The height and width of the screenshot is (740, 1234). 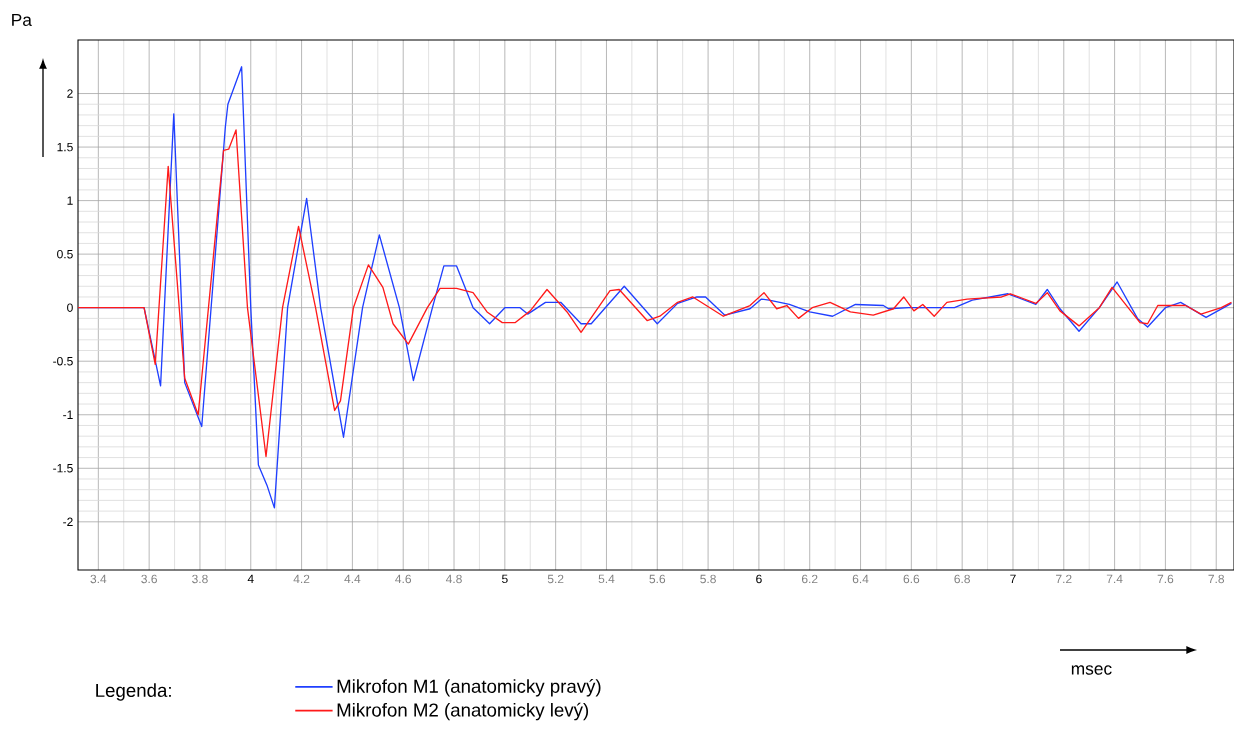 I want to click on x-tick-label: 7.6, so click(x=1165, y=579).